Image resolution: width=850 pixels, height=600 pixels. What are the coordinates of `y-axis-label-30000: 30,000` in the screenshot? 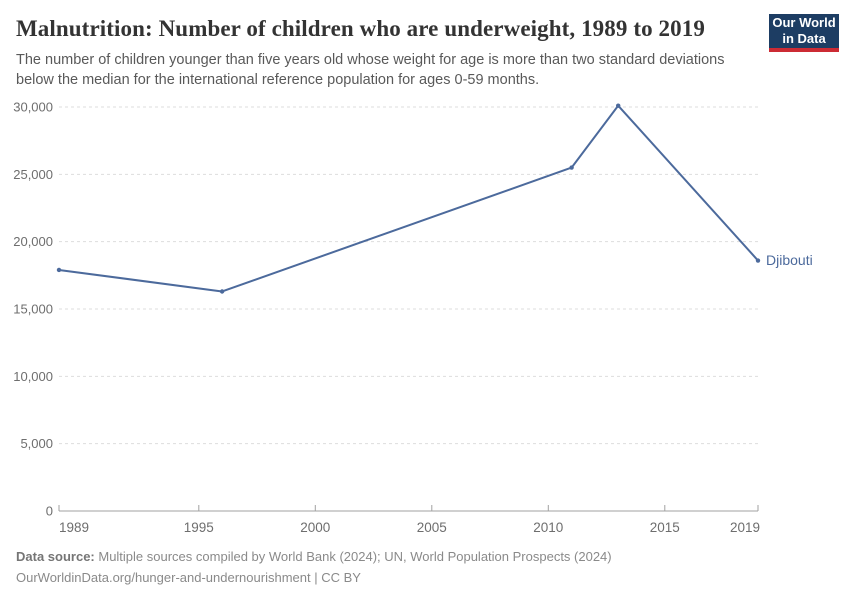 It's located at (33, 107).